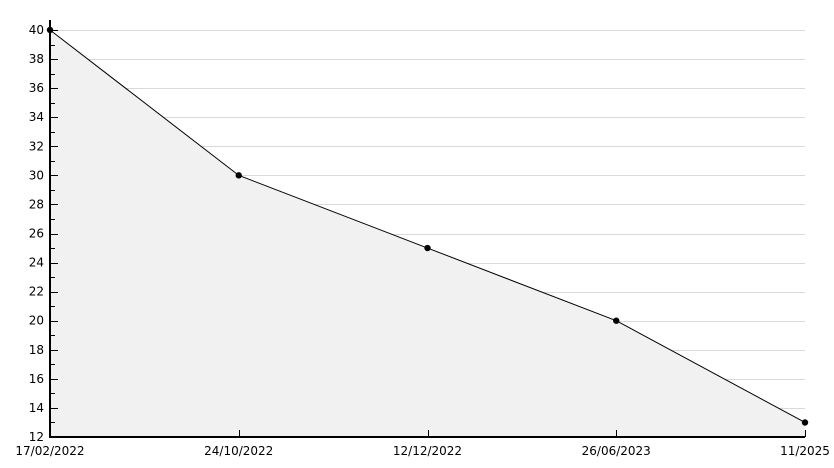 The image size is (834, 468). I want to click on y-tick-label: 38, so click(36, 59).